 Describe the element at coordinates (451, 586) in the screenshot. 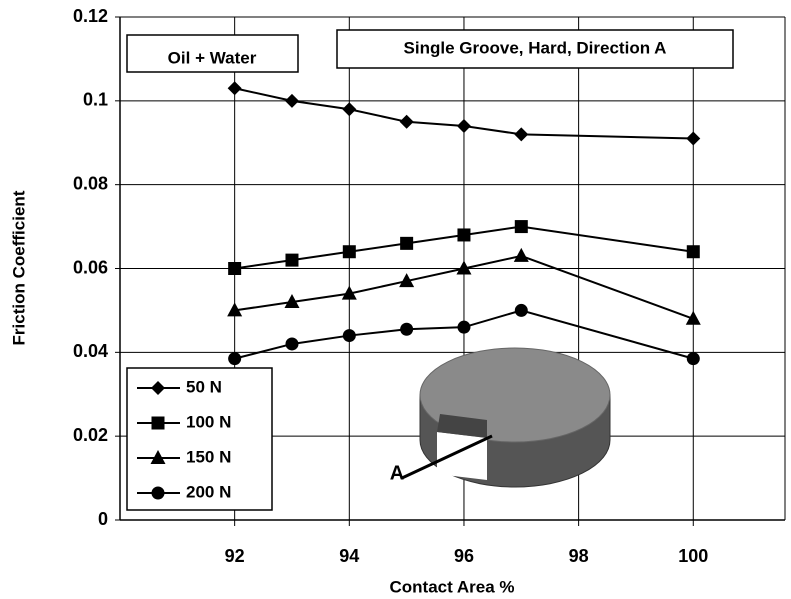

I see `x-axis-title: Contact Area %` at that location.